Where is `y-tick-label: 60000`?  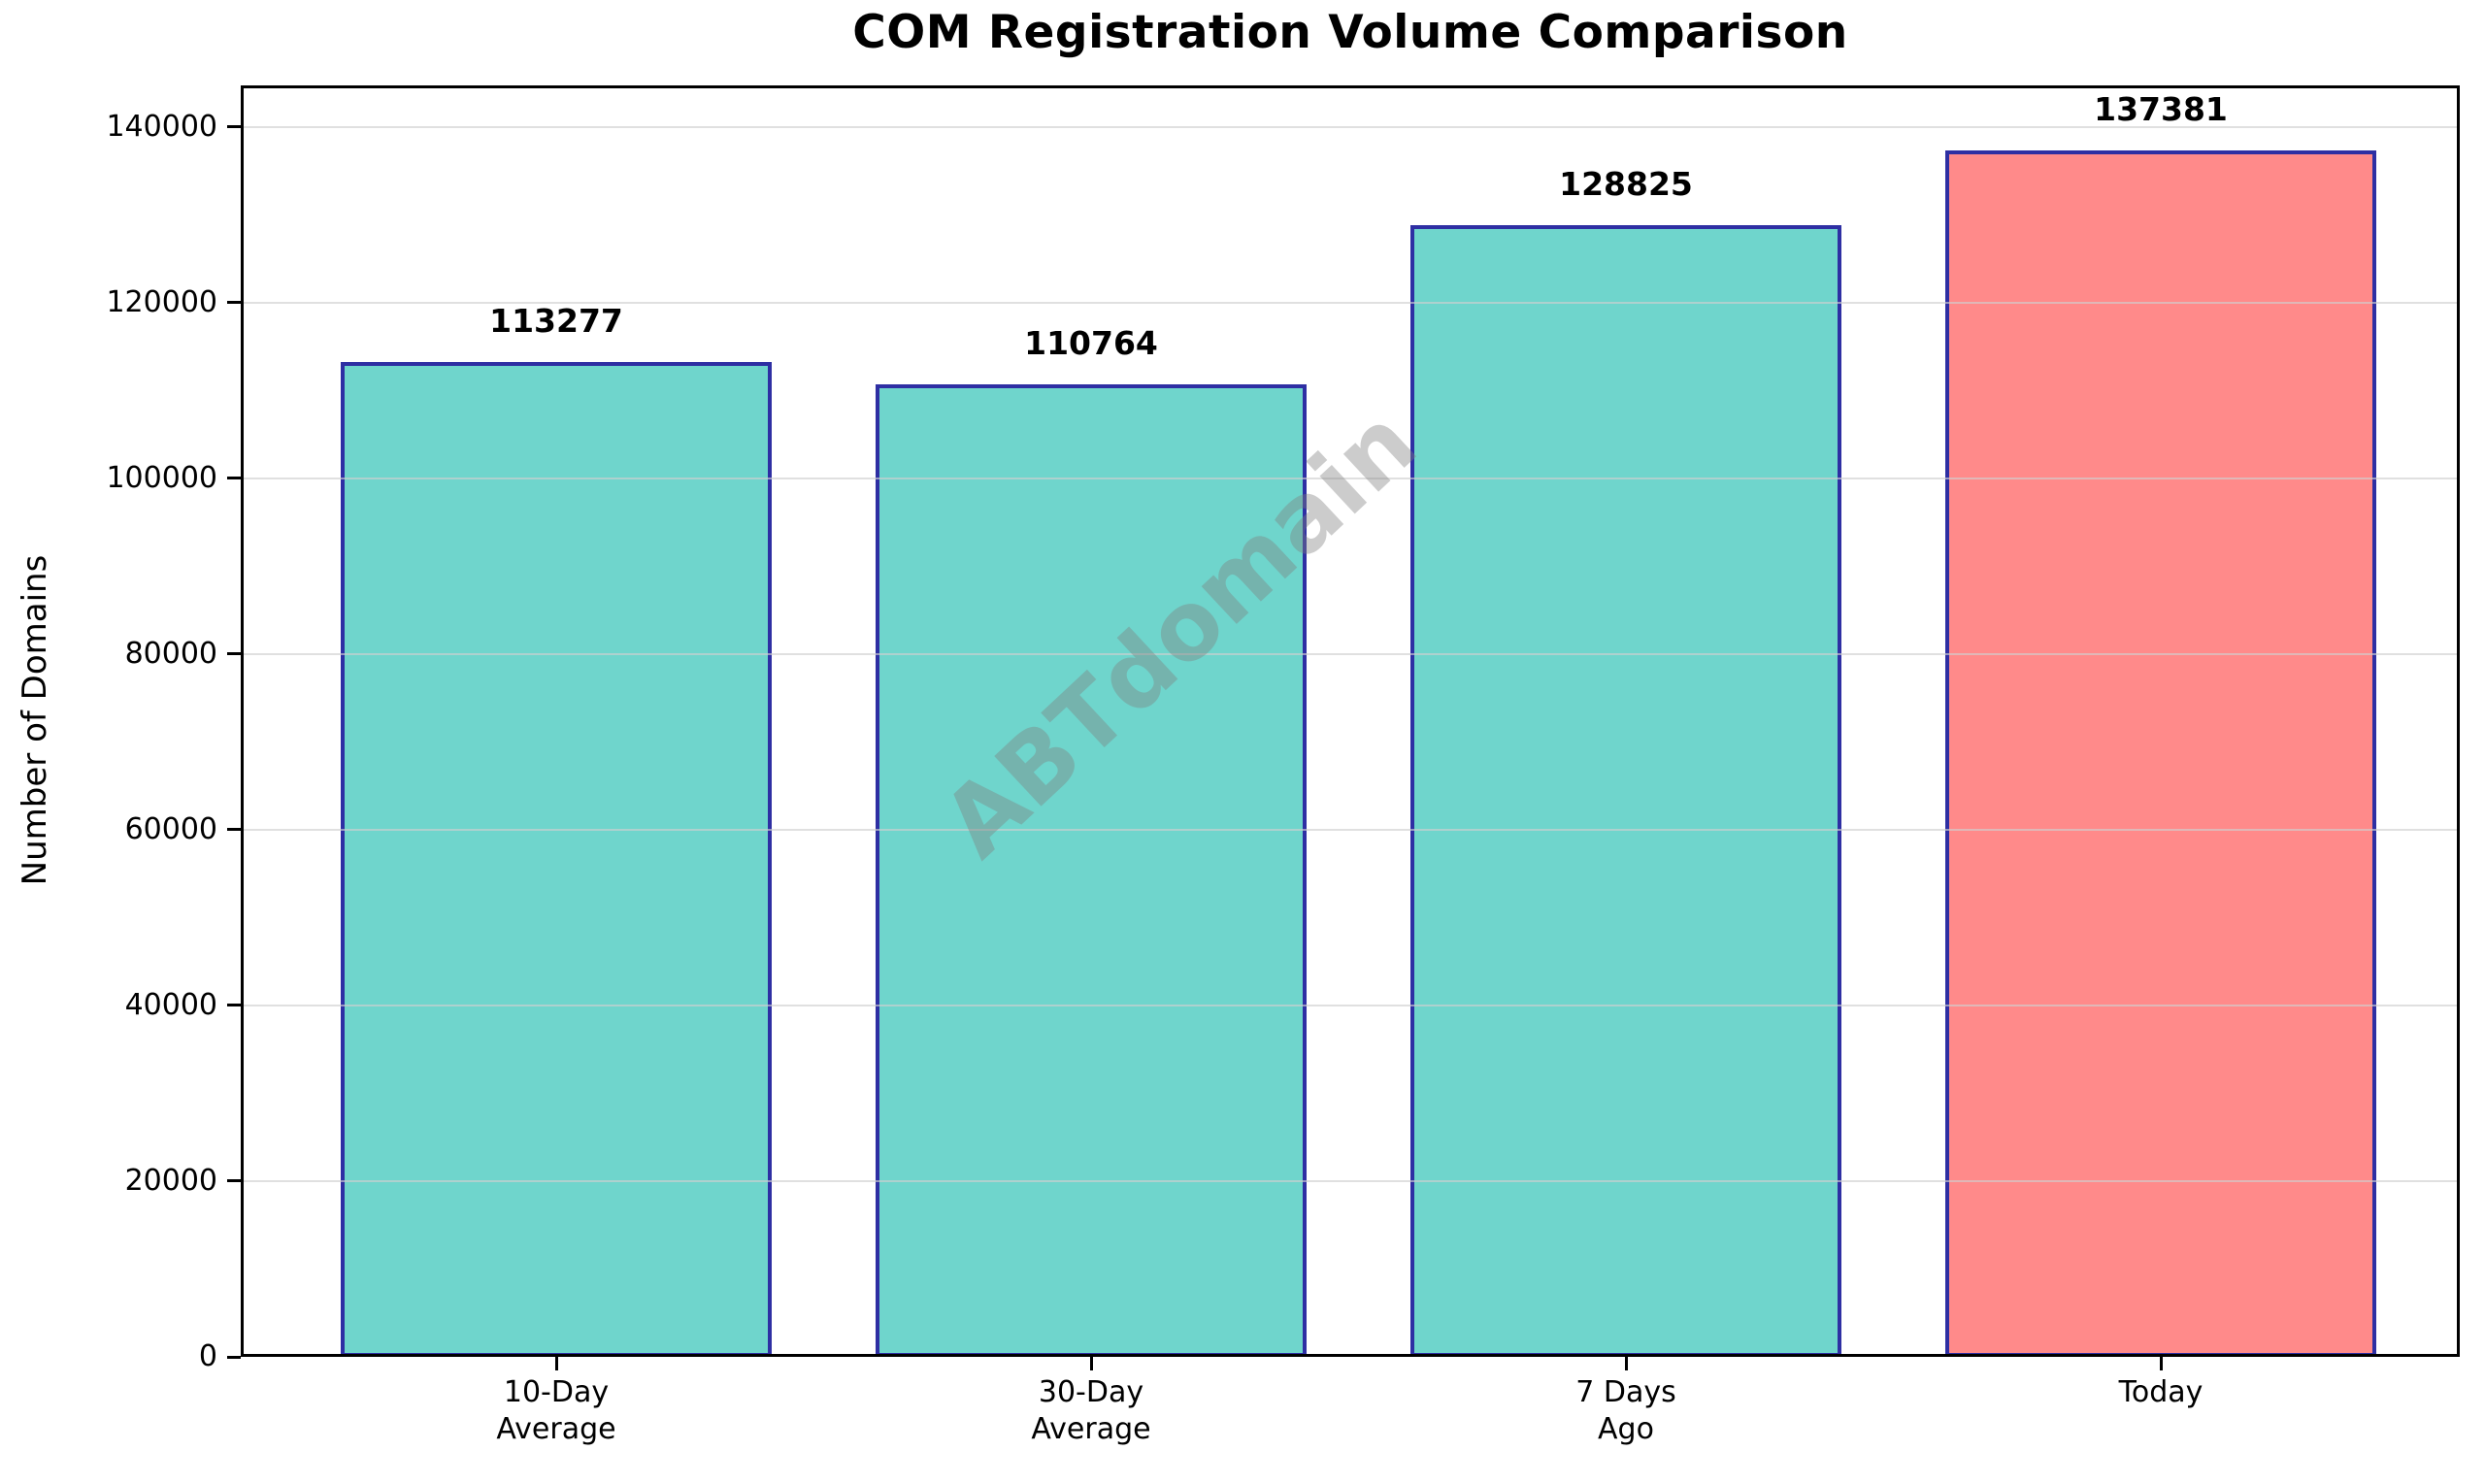
y-tick-label: 60000 is located at coordinates (170, 828).